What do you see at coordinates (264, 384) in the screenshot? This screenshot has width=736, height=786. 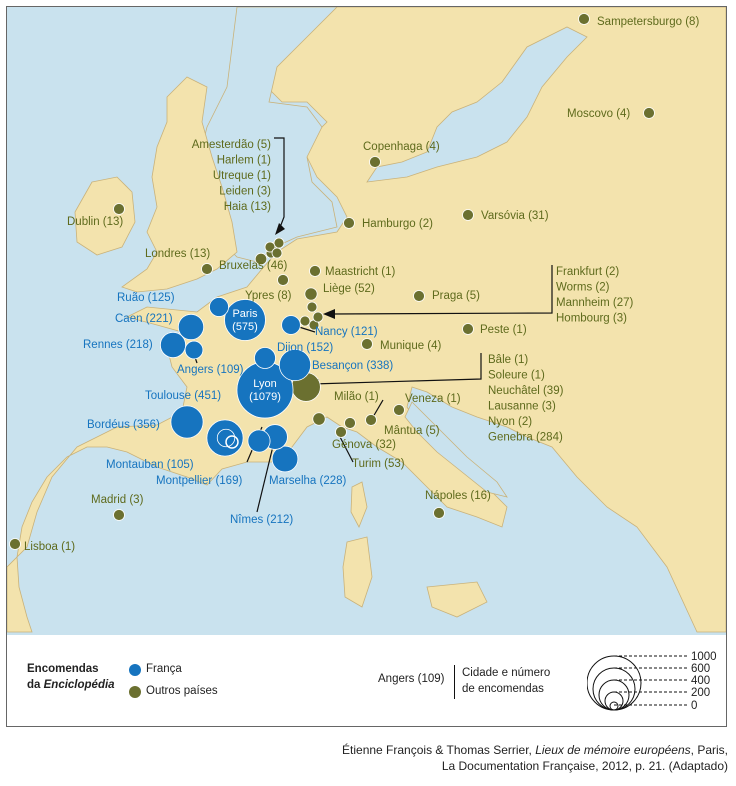 I see `city-label-lyon-name: Lyon` at bounding box center [264, 384].